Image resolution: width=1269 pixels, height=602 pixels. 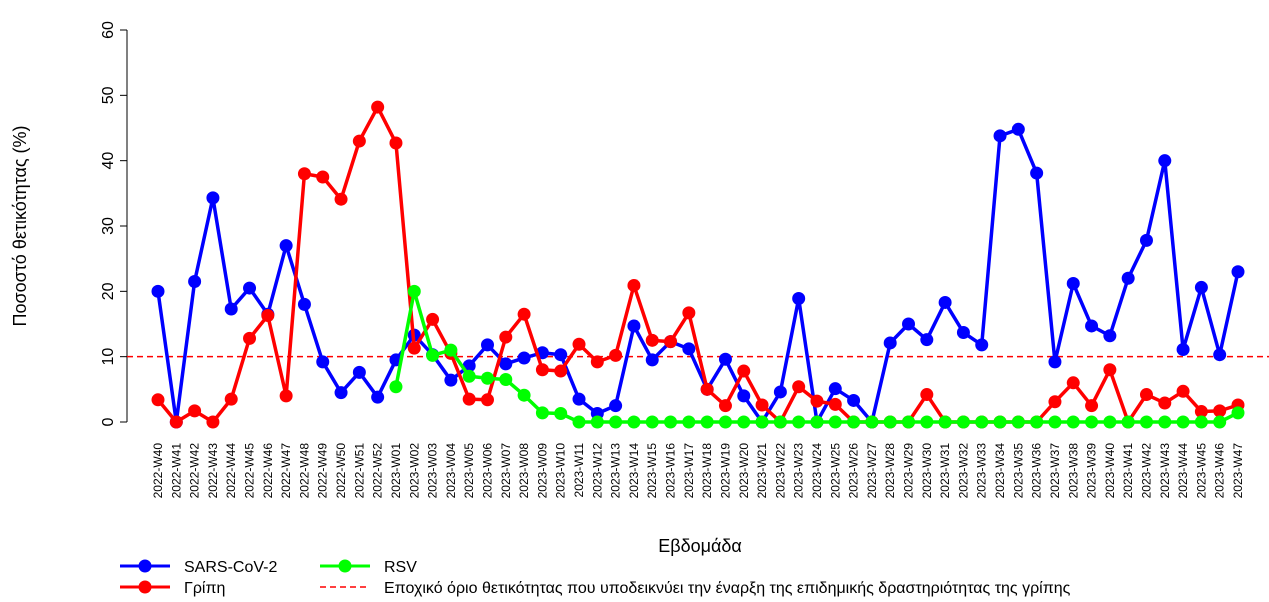 What do you see at coordinates (378, 471) in the screenshot?
I see `x-tick-label: 2022-W52` at bounding box center [378, 471].